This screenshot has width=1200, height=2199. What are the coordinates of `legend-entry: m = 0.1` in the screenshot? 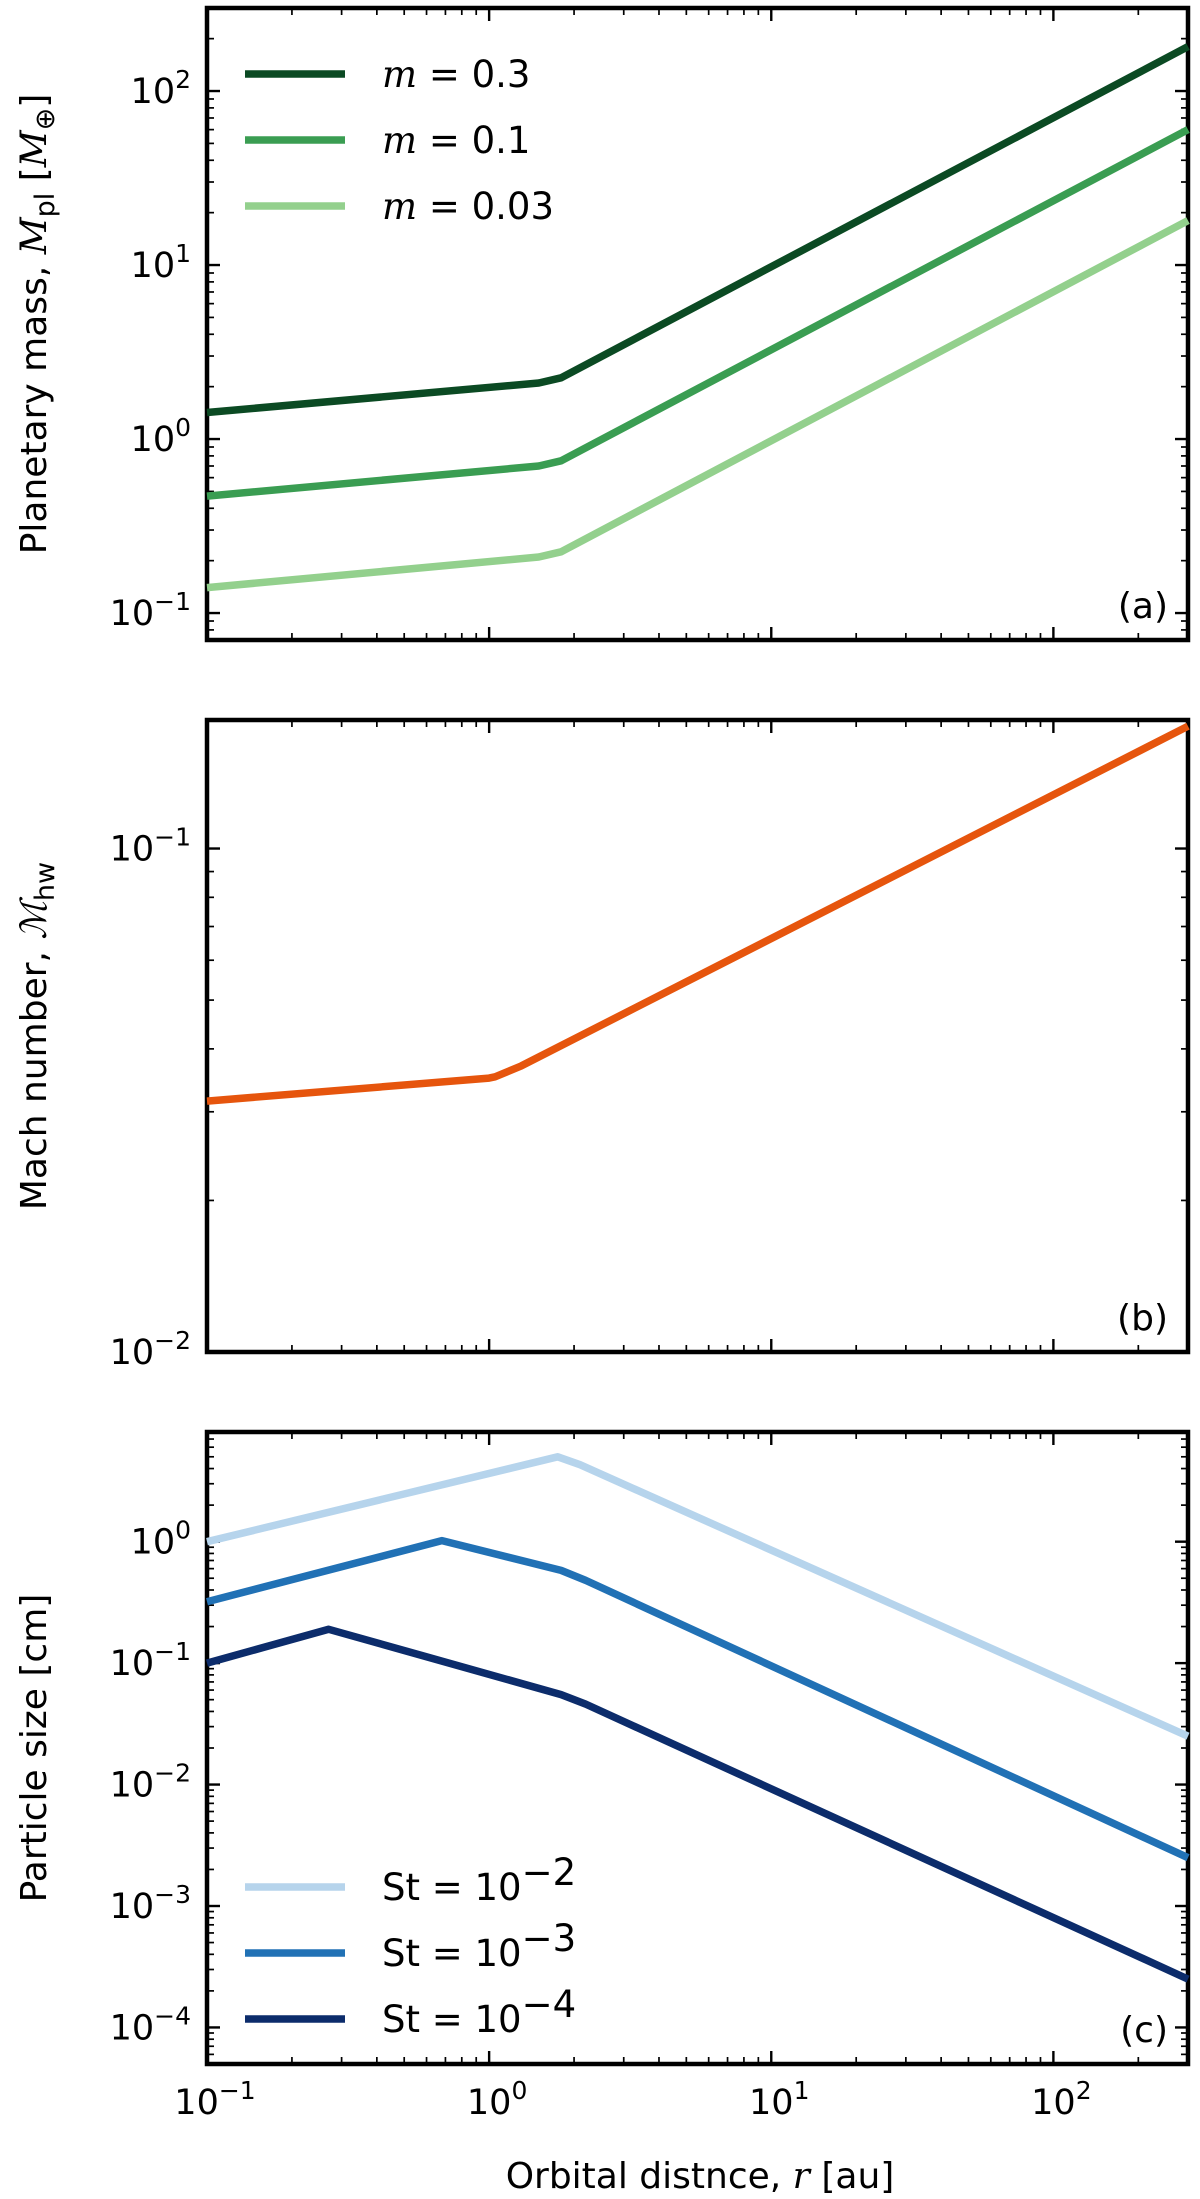 It's located at (456, 140).